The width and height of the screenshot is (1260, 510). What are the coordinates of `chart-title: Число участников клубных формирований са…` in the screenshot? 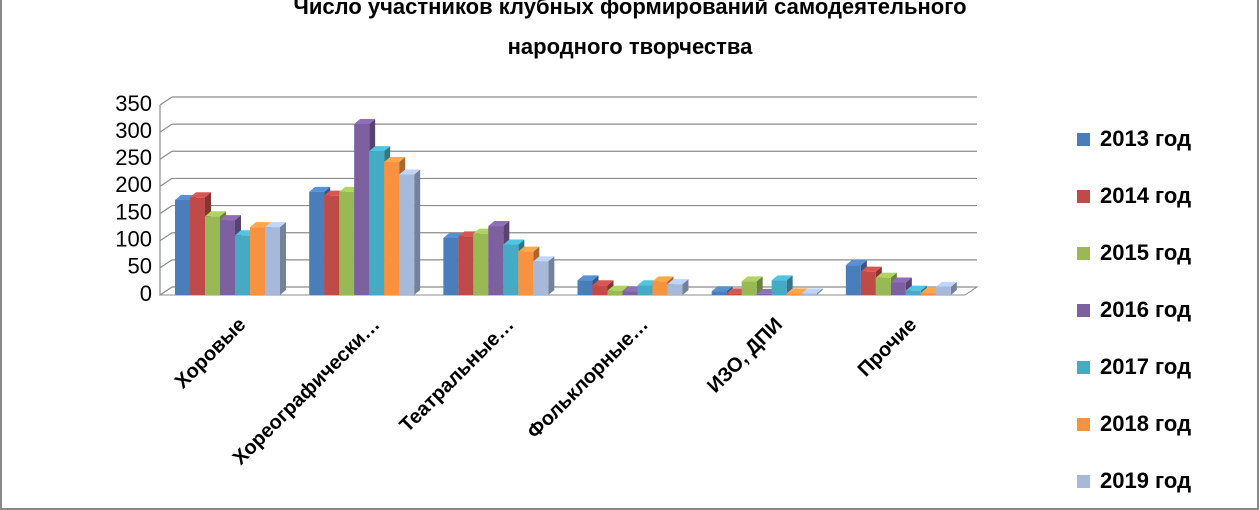 It's located at (629, 9).